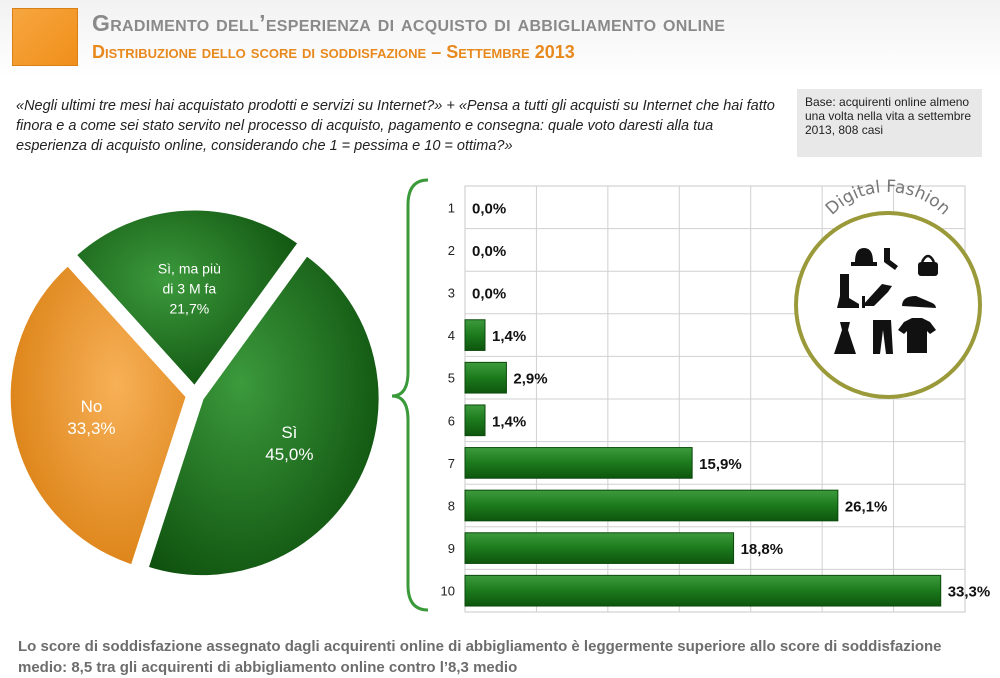  I want to click on category-label: 8, so click(451, 506).